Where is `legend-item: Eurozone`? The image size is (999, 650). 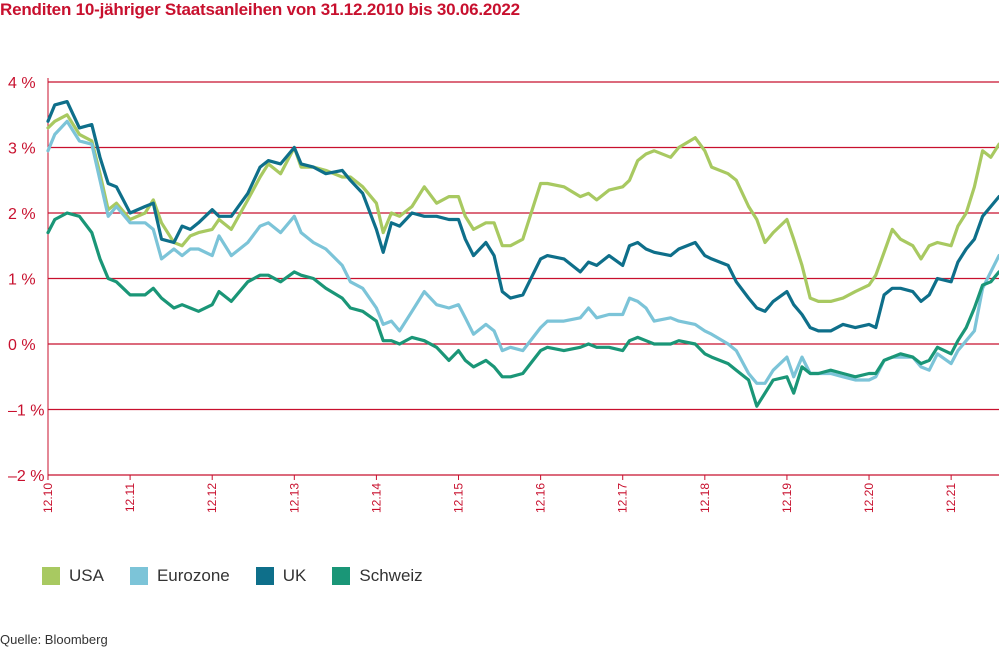 legend-item: Eurozone is located at coordinates (179, 576).